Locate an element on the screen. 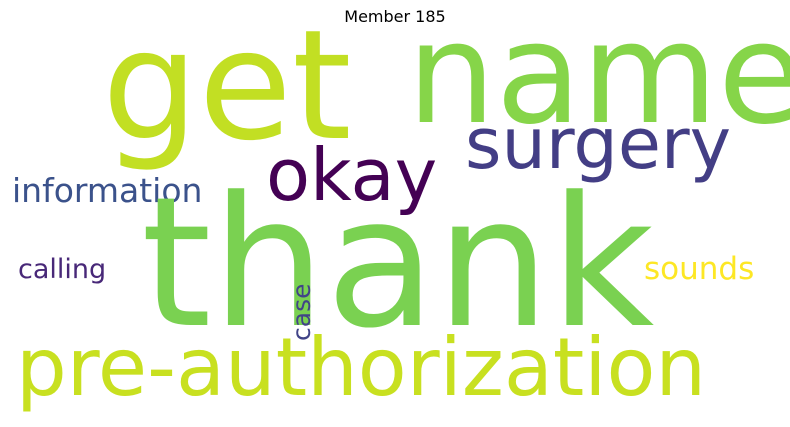 The width and height of the screenshot is (790, 427). word-okay: okay is located at coordinates (351, 175).